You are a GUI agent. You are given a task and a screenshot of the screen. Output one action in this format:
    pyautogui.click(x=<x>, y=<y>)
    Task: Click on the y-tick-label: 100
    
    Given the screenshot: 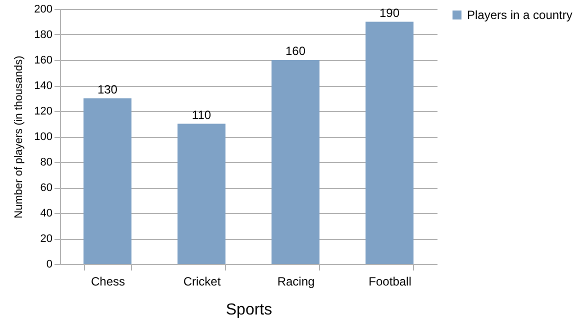 What is the action you would take?
    pyautogui.click(x=43, y=137)
    